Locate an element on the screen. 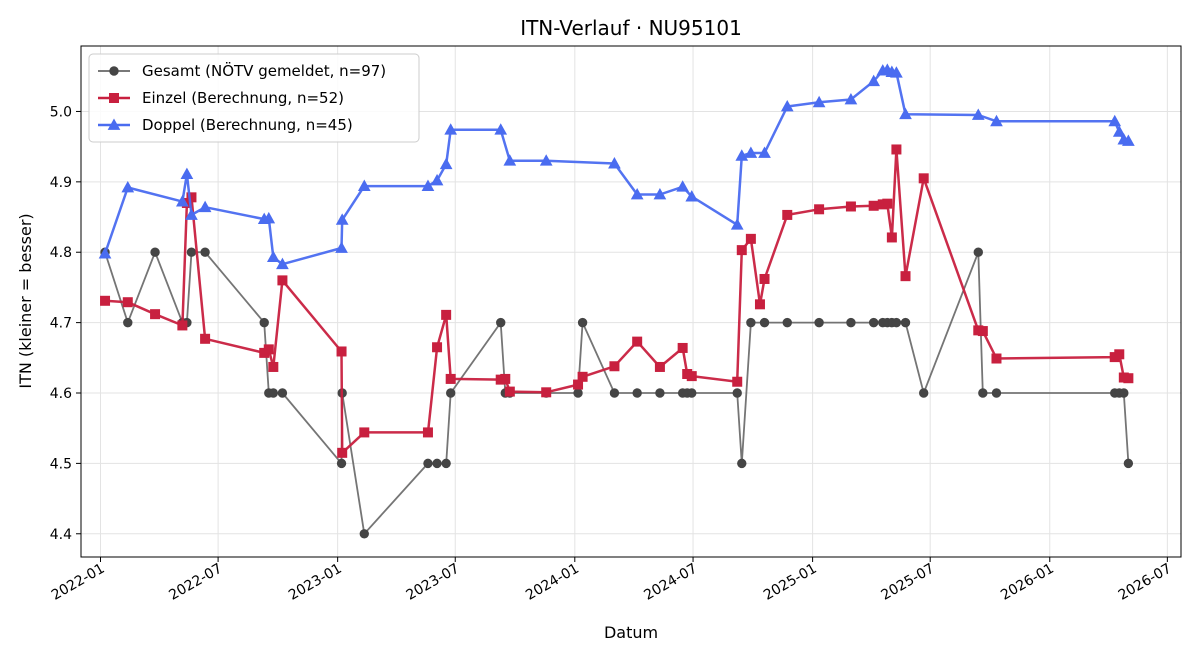 This screenshot has height=660, width=1200. legend-marker-triangle is located at coordinates (114, 124).